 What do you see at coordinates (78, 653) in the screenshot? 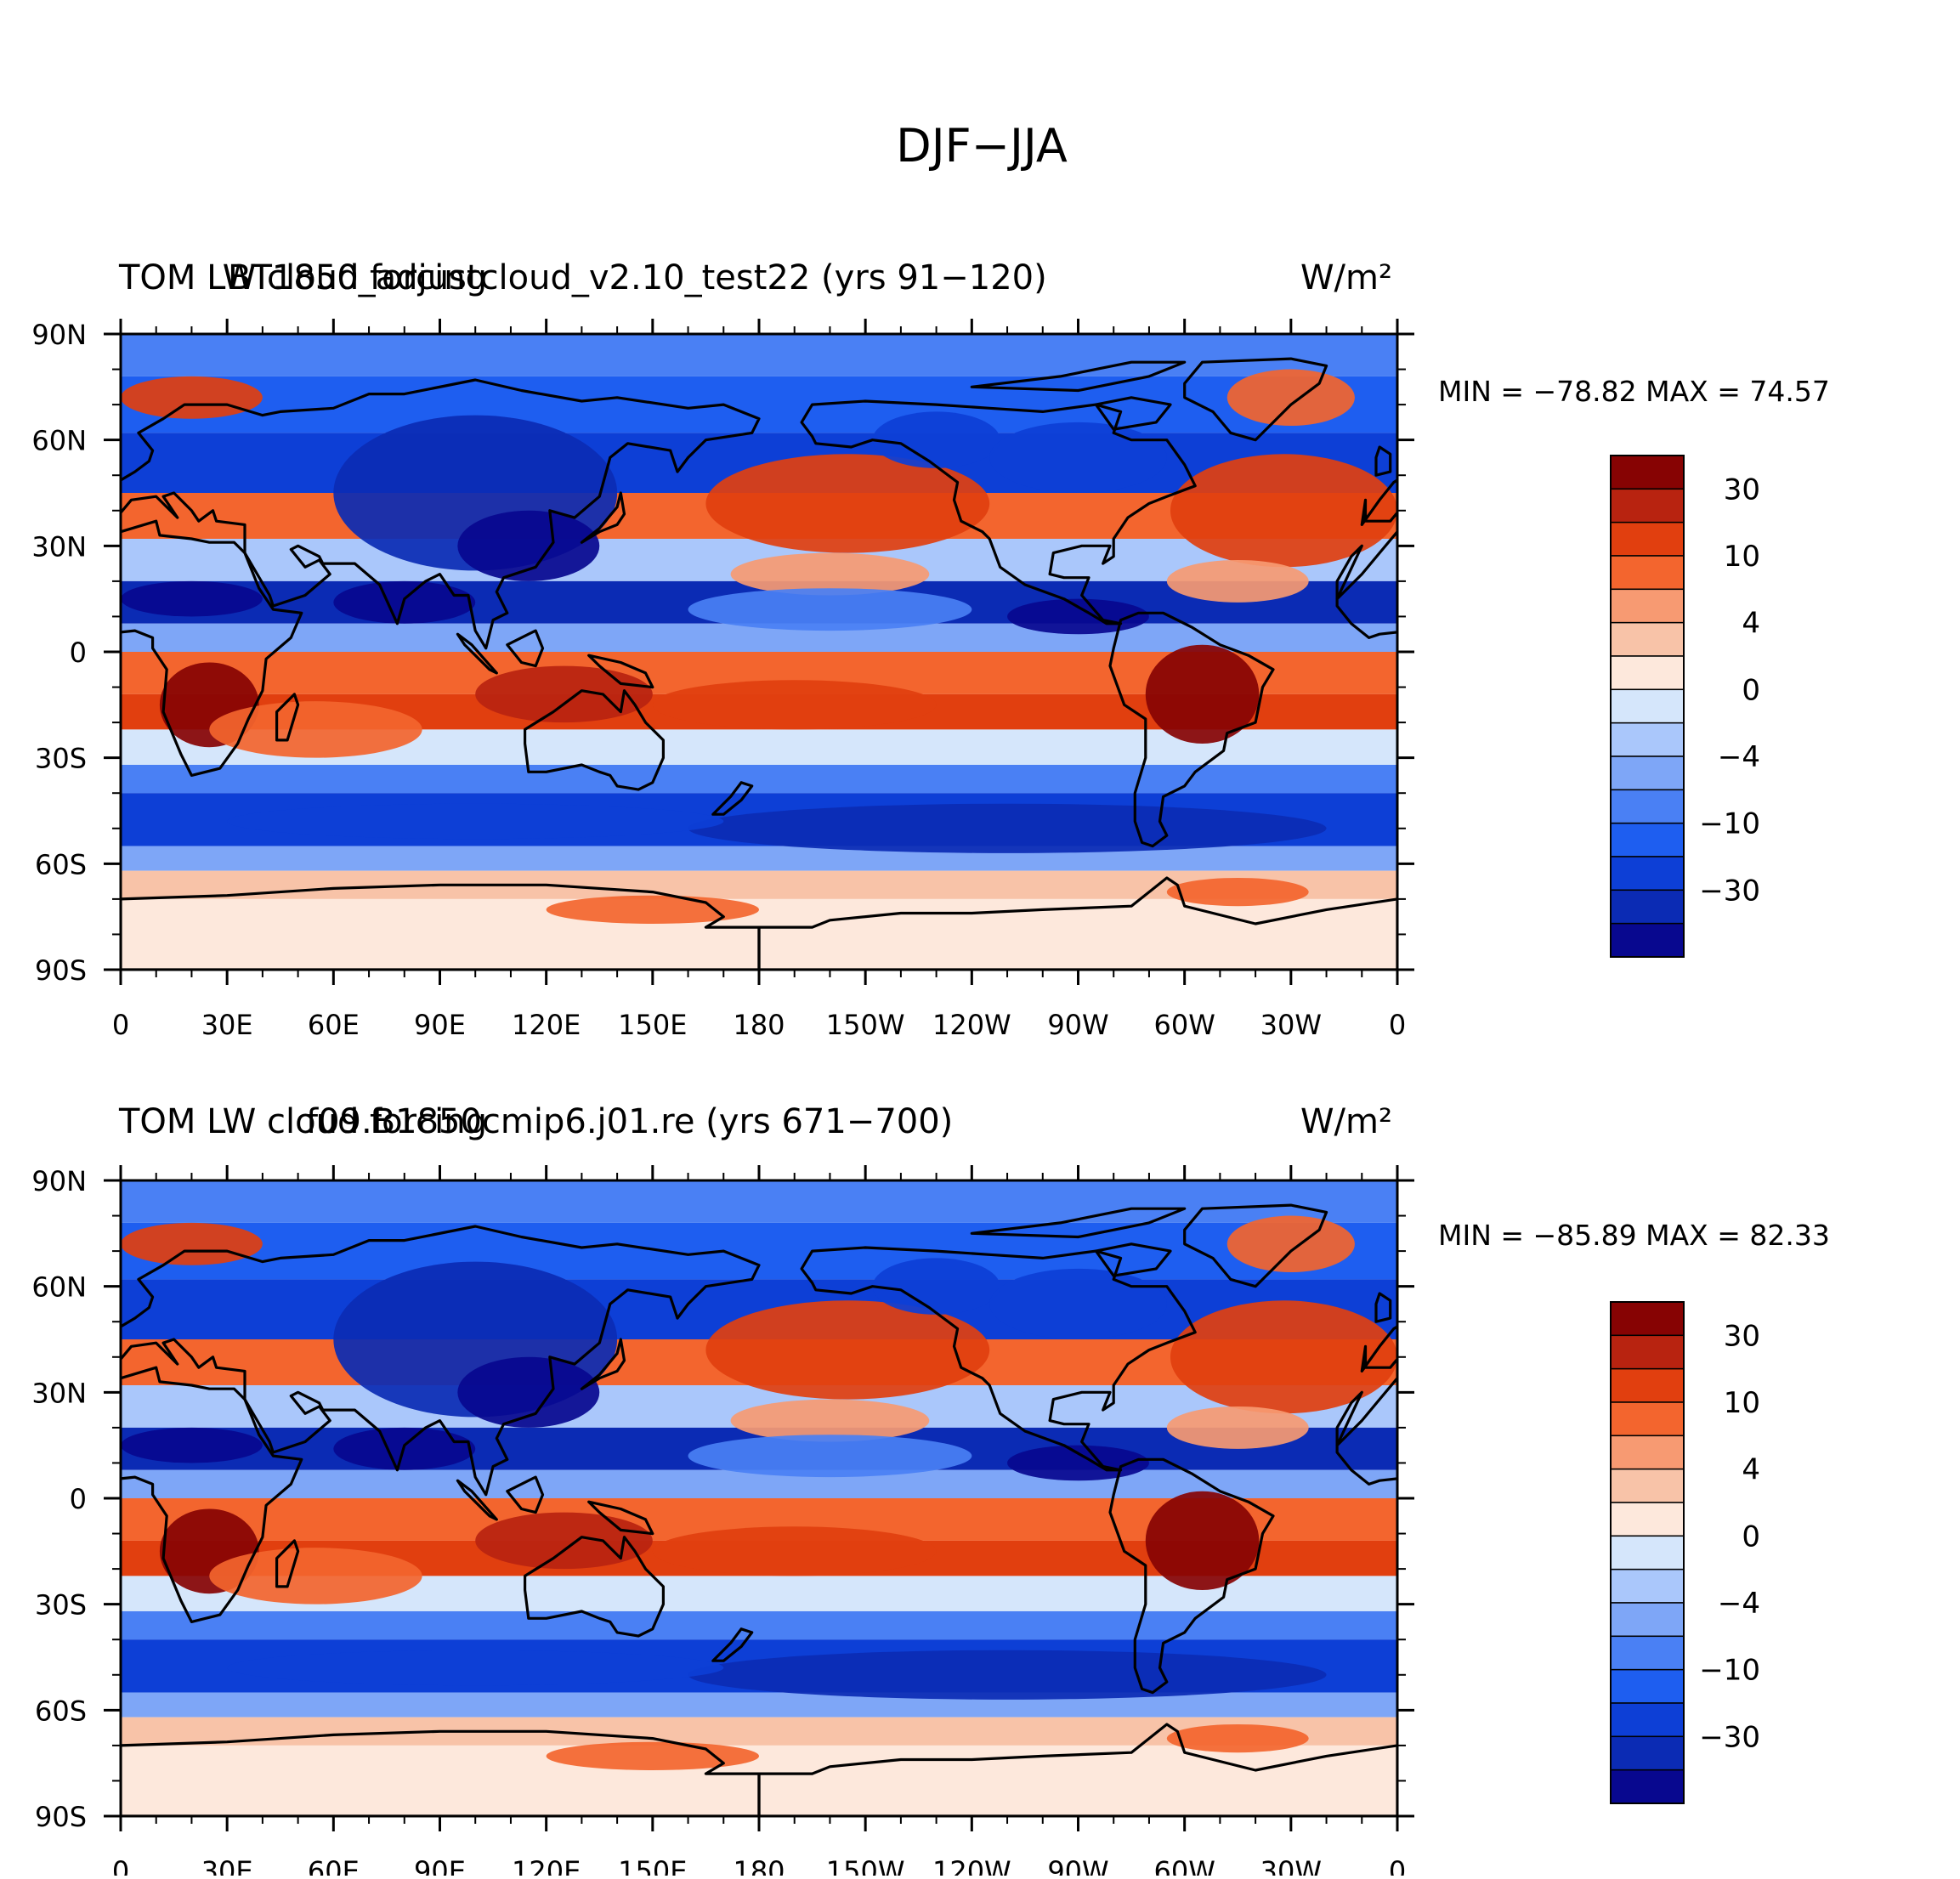
I see `y-tick-label: 0` at bounding box center [78, 653].